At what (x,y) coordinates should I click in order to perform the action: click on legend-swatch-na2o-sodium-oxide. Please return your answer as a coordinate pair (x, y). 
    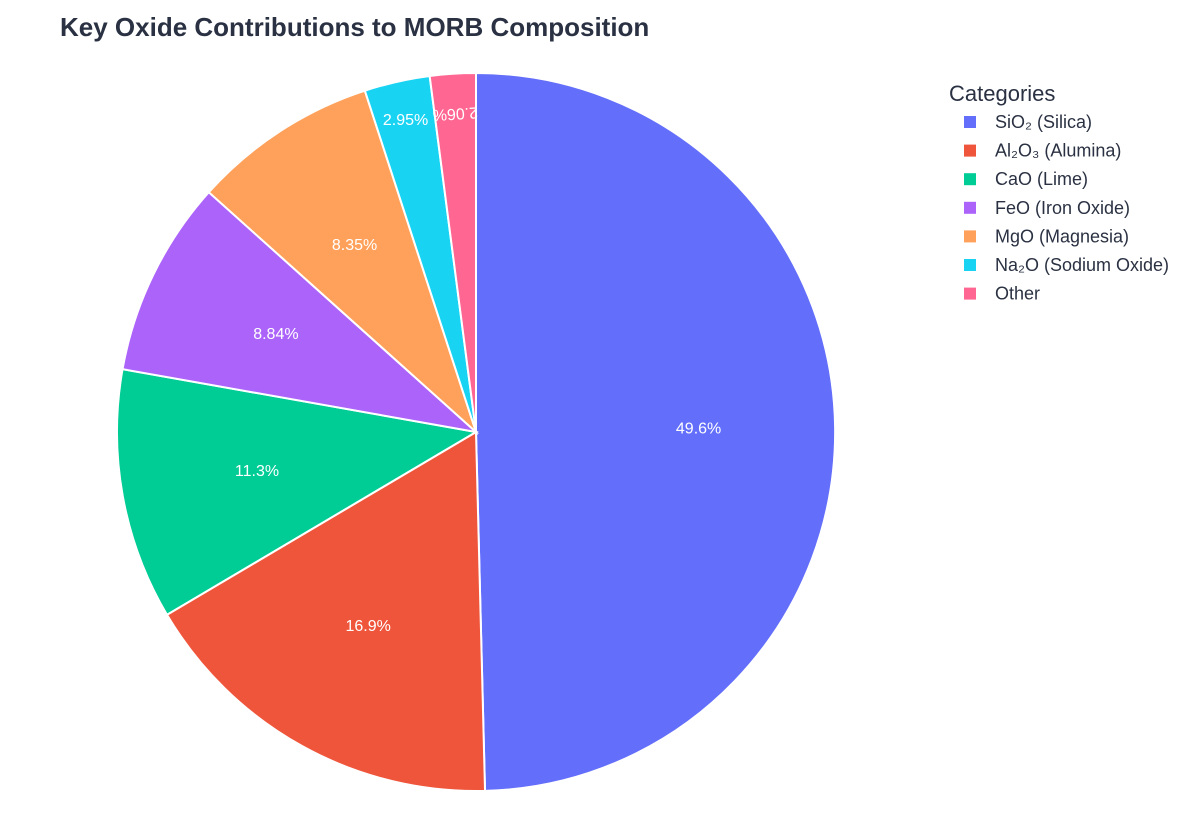
    Looking at the image, I should click on (970, 265).